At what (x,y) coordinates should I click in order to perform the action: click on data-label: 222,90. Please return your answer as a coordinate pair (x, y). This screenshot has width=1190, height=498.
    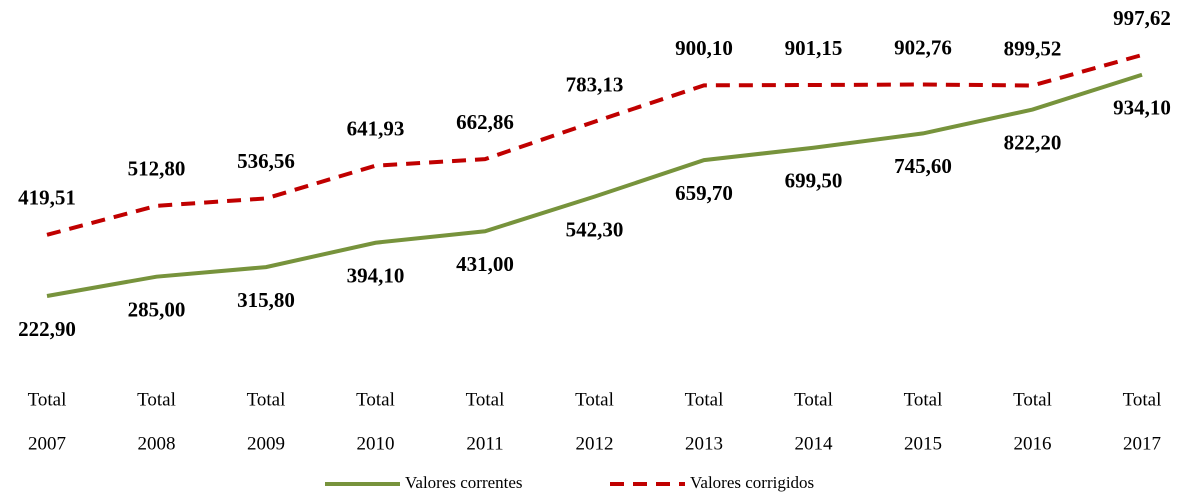
    Looking at the image, I should click on (47, 329).